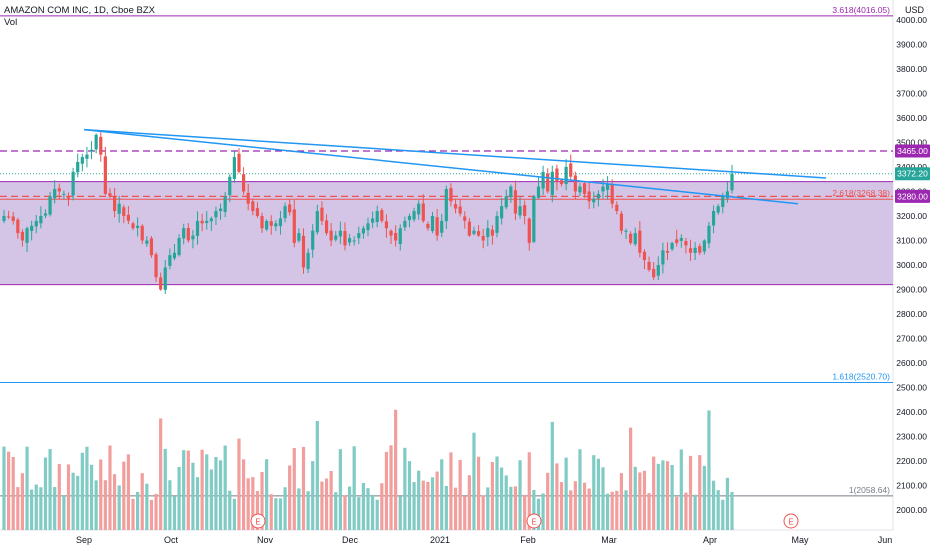 Image resolution: width=932 pixels, height=550 pixels. I want to click on volume-label: Vol, so click(11, 22).